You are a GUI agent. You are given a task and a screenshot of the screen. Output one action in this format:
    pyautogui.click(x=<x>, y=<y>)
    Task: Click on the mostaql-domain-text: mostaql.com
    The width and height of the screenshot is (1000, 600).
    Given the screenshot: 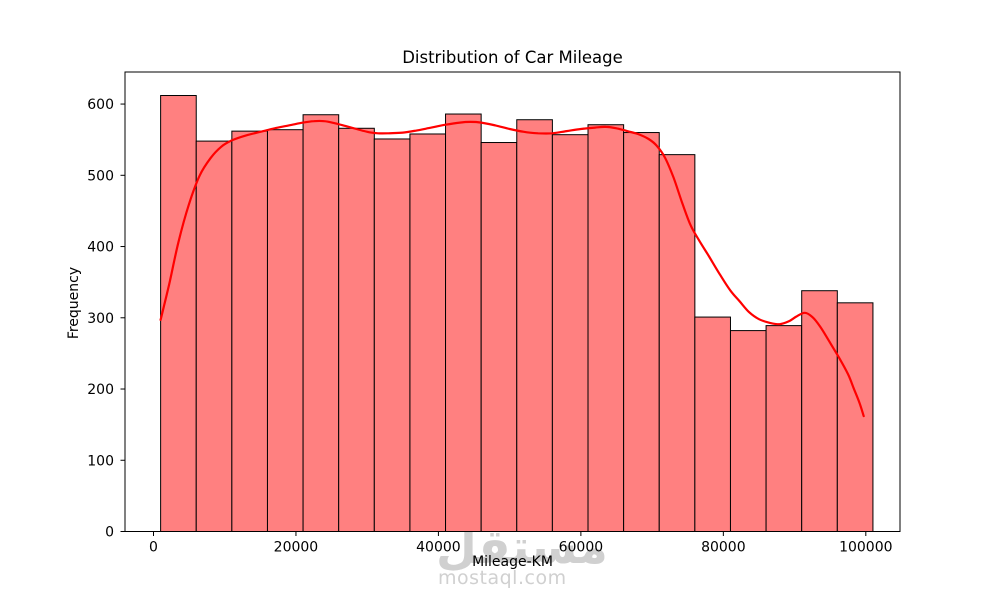 What is the action you would take?
    pyautogui.click(x=502, y=578)
    